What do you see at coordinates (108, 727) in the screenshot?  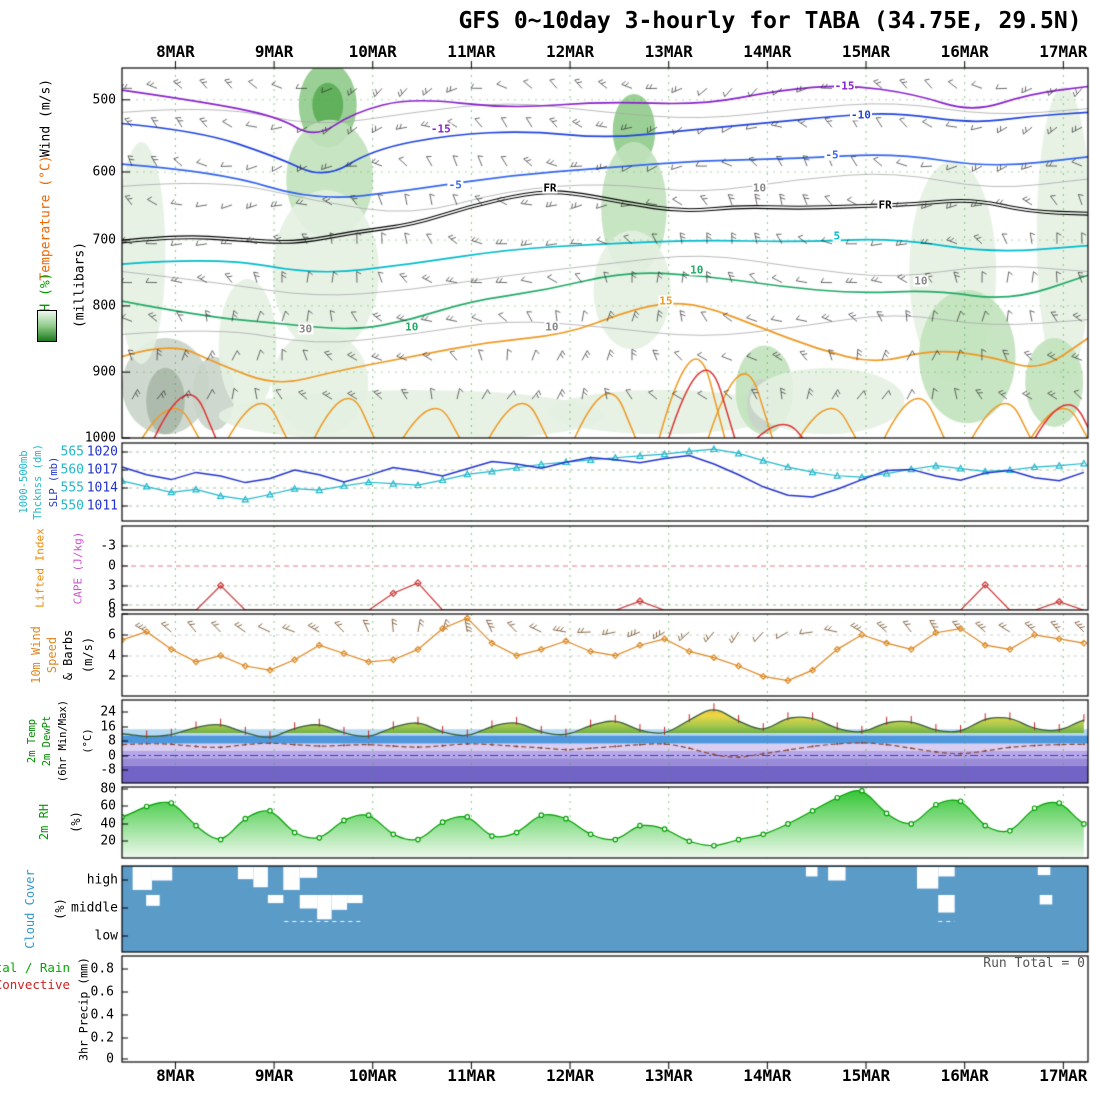 I see `temp-tick-label: 16` at bounding box center [108, 727].